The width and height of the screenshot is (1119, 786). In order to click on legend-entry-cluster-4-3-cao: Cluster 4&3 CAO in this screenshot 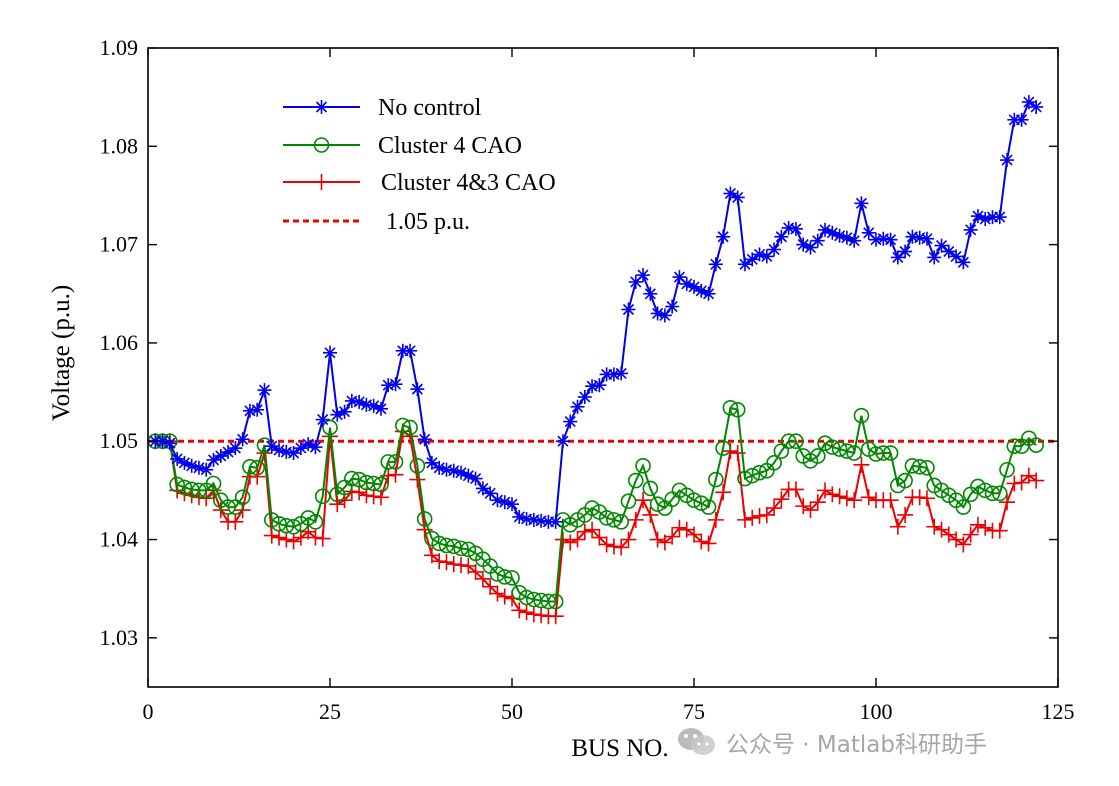, I will do `click(419, 183)`.